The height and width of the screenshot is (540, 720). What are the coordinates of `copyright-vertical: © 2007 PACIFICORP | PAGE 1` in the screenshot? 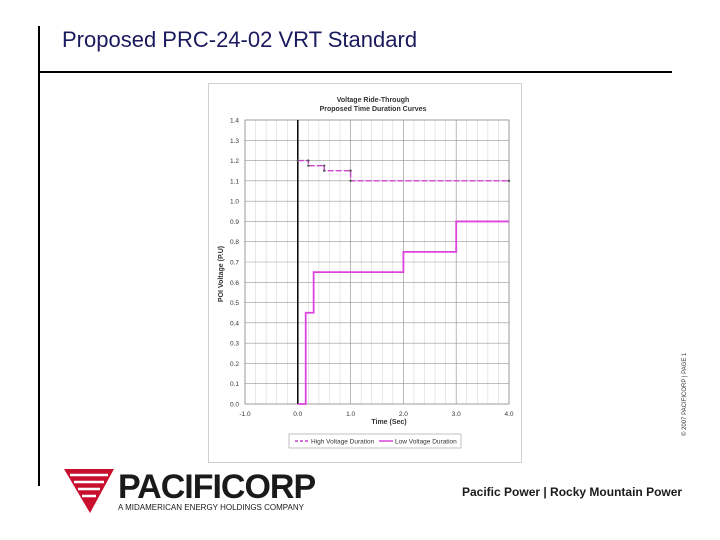 It's located at (685, 394).